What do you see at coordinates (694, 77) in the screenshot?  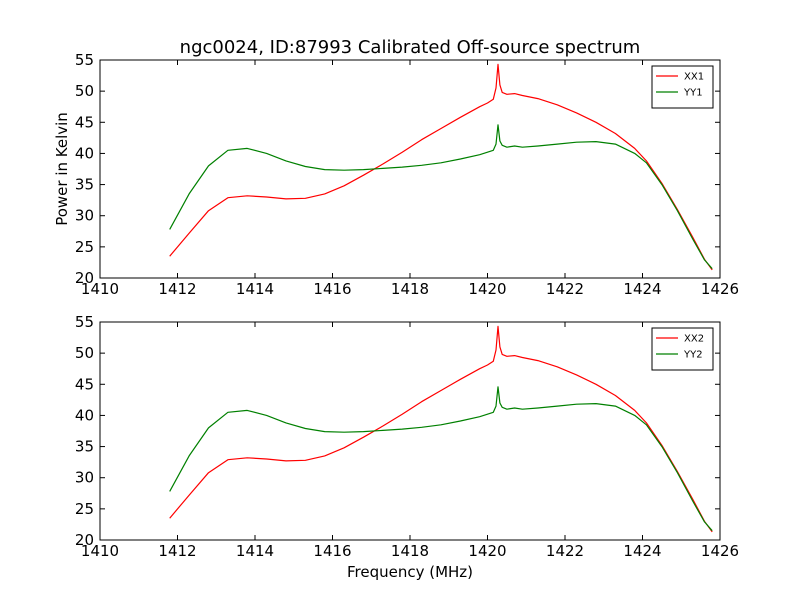 I see `legend-label: XX1` at bounding box center [694, 77].